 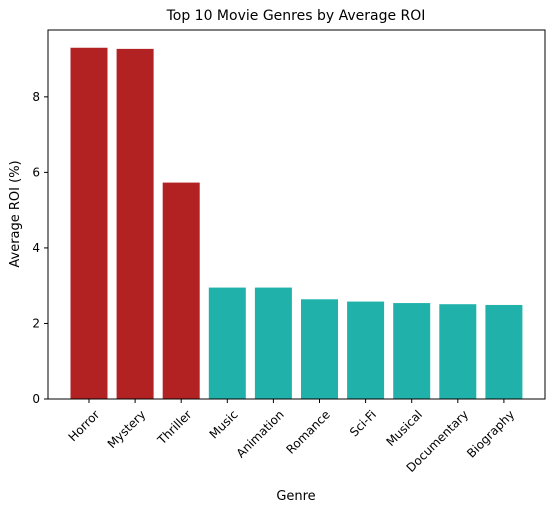 I want to click on y-tick-label: 4, so click(x=36, y=248).